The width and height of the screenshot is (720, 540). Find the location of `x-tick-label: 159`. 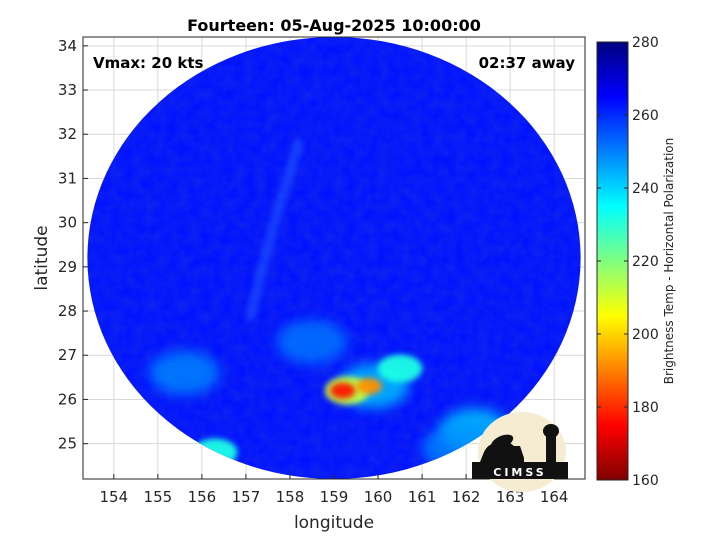

x-tick-label: 159 is located at coordinates (334, 497).